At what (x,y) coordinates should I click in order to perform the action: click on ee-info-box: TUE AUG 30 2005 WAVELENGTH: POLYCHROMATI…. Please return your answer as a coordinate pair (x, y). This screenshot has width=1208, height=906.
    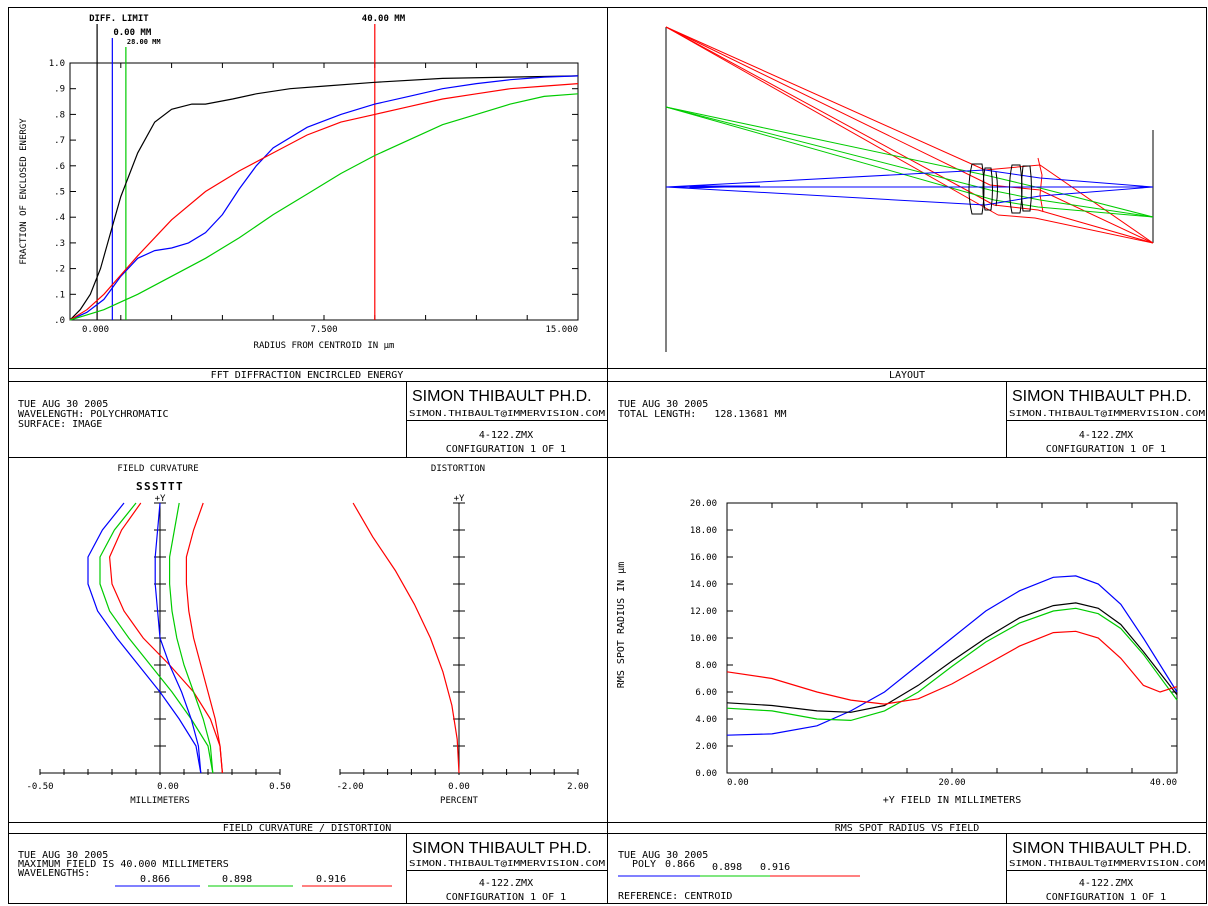
    Looking at the image, I should click on (311, 421).